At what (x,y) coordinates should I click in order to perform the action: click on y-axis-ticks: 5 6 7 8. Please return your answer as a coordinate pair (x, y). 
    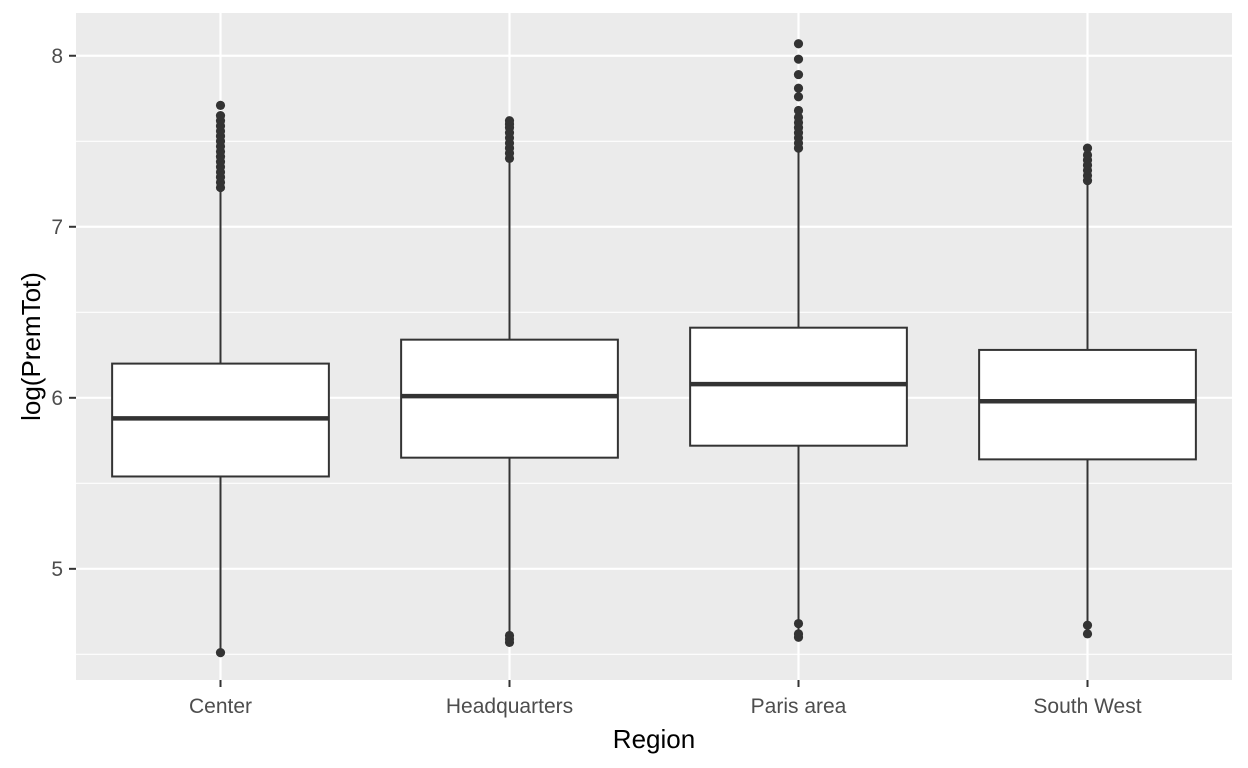
    Looking at the image, I should click on (63, 313).